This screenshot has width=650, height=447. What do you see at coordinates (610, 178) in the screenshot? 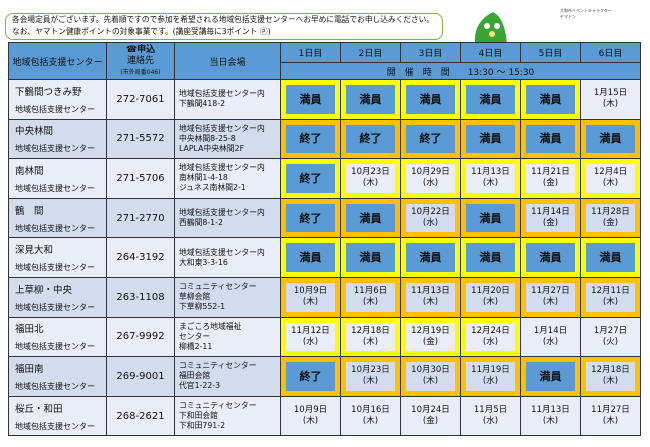
I see `session-cell-day-6: 12月4日 (木)` at bounding box center [610, 178].